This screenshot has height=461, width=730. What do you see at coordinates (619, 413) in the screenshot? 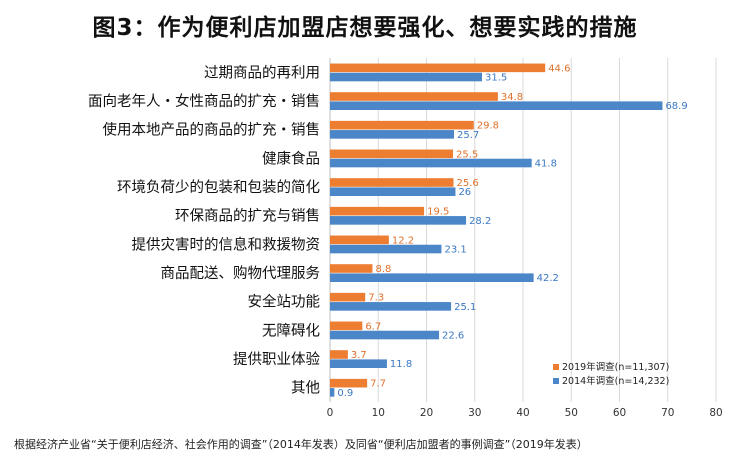
I see `x-tick-label: 60` at bounding box center [619, 413].